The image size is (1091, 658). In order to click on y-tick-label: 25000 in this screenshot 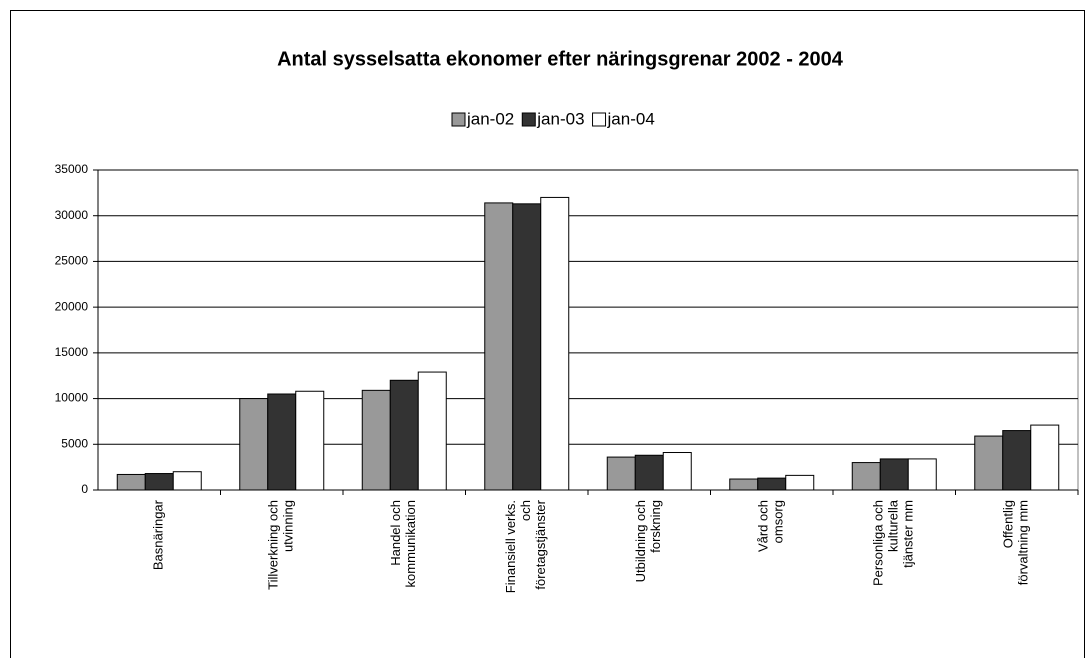, I will do `click(72, 261)`.